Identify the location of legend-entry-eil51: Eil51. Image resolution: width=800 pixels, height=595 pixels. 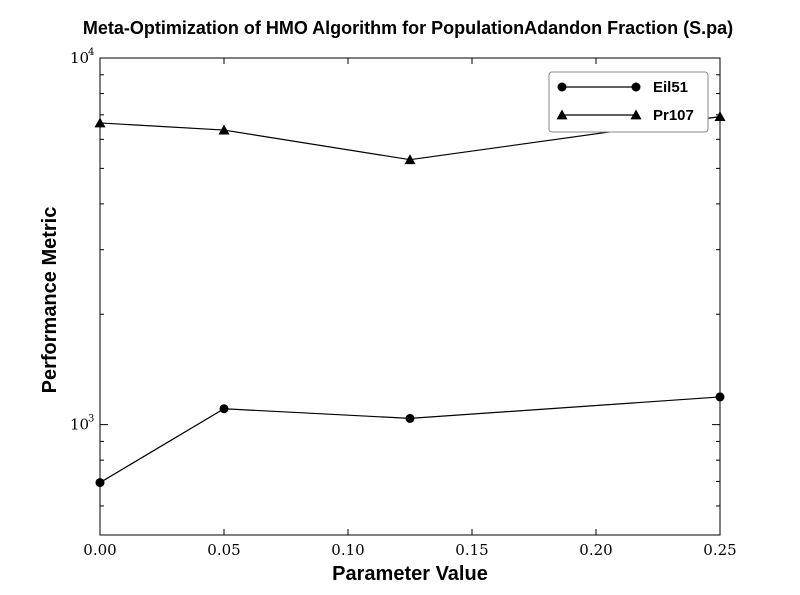
(622, 87).